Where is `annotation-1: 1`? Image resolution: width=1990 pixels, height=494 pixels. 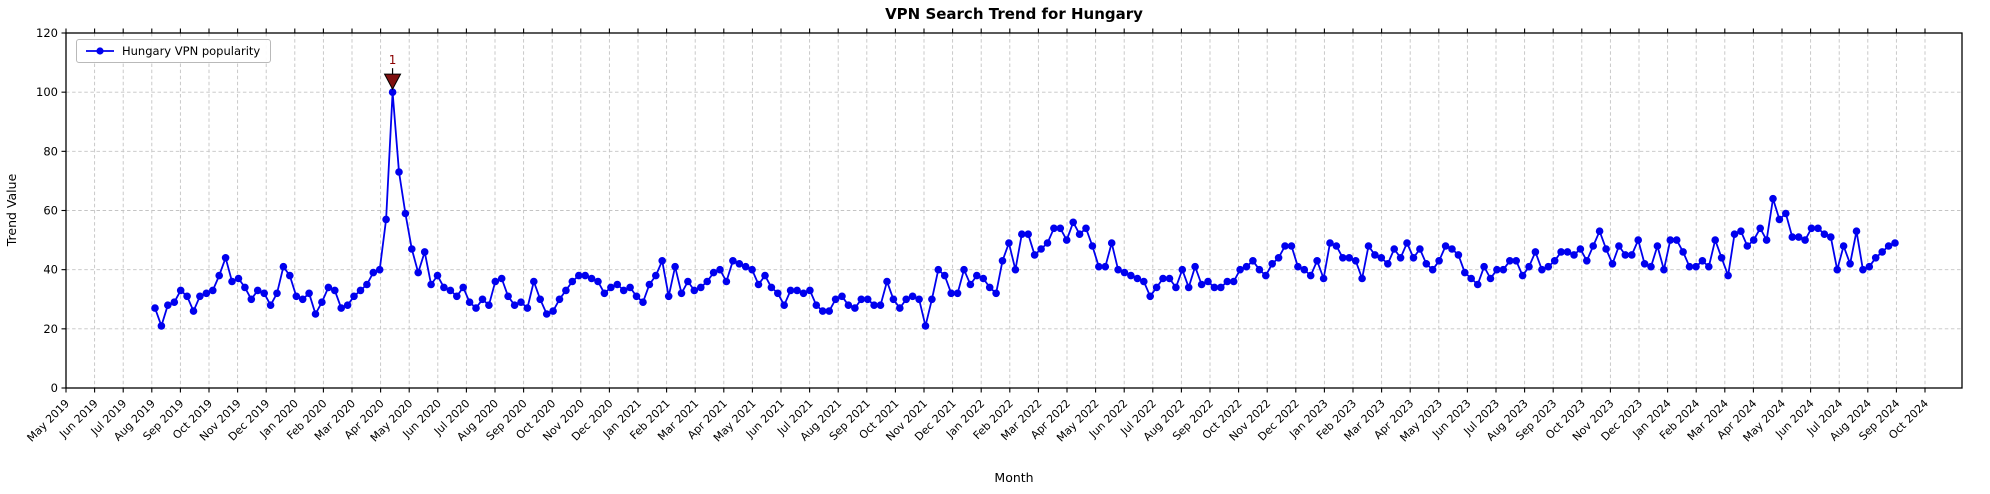
annotation-1: 1 is located at coordinates (392, 72).